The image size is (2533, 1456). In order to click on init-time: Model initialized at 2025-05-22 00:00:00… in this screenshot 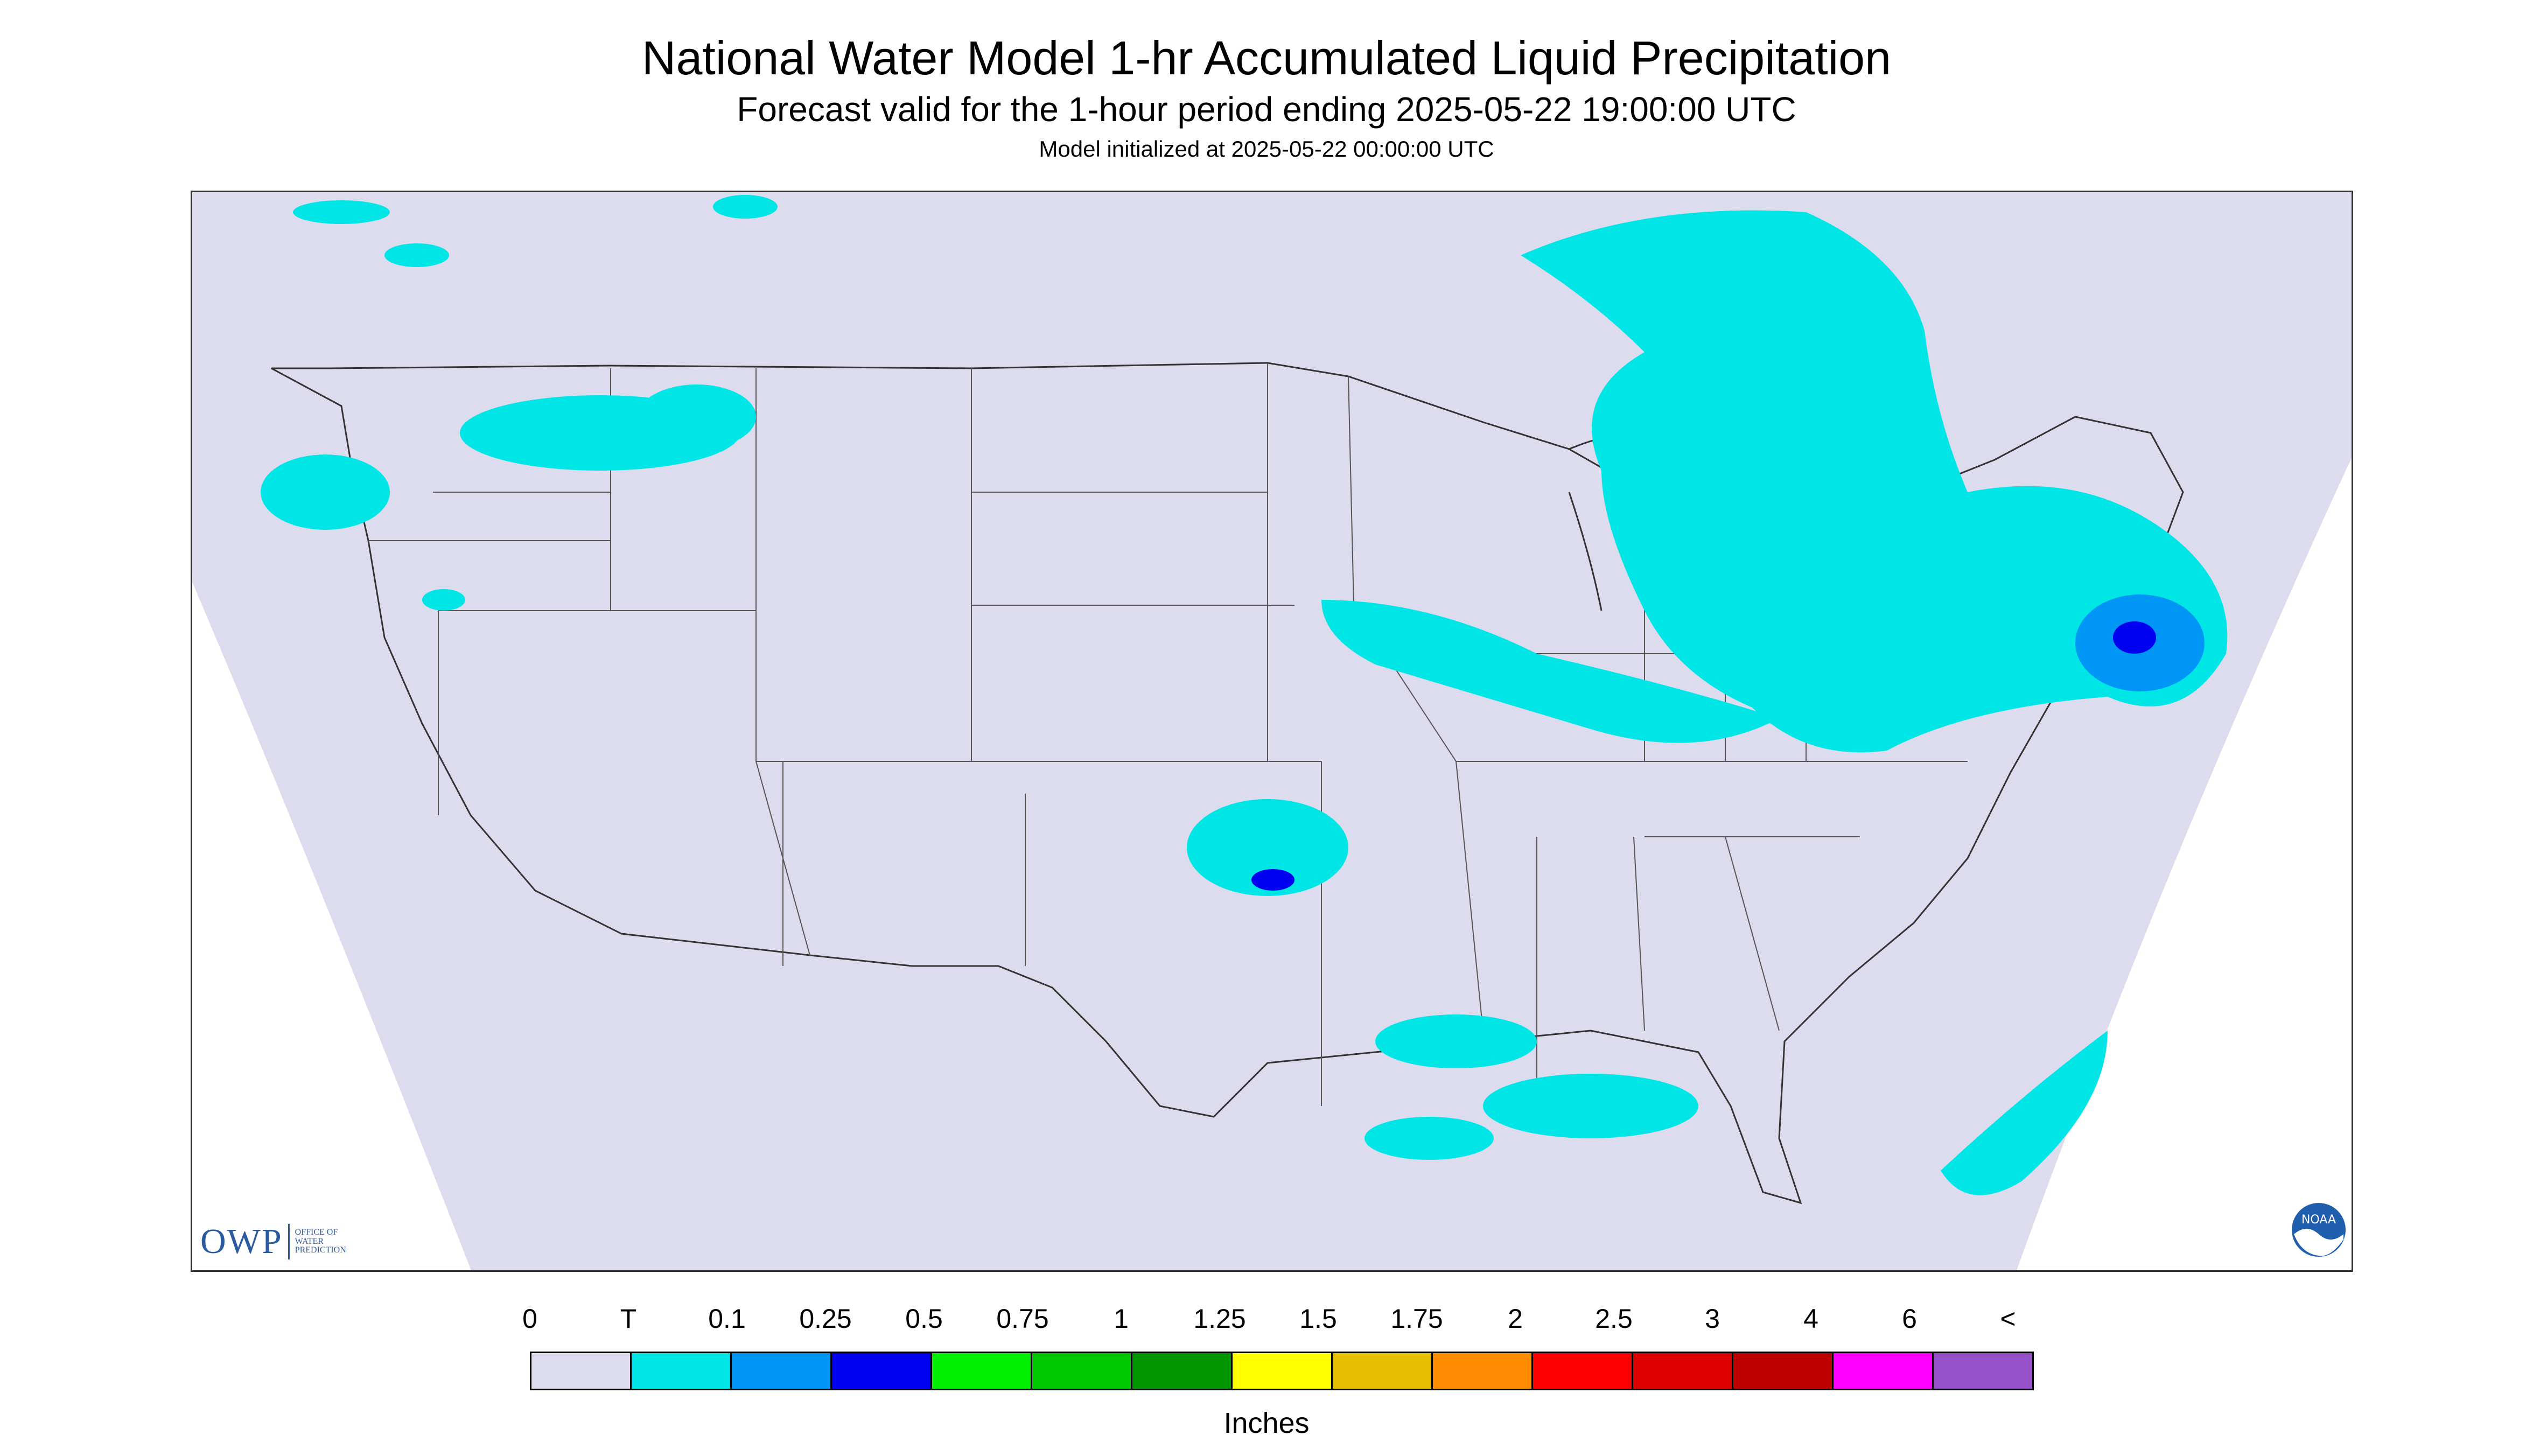, I will do `click(1266, 149)`.